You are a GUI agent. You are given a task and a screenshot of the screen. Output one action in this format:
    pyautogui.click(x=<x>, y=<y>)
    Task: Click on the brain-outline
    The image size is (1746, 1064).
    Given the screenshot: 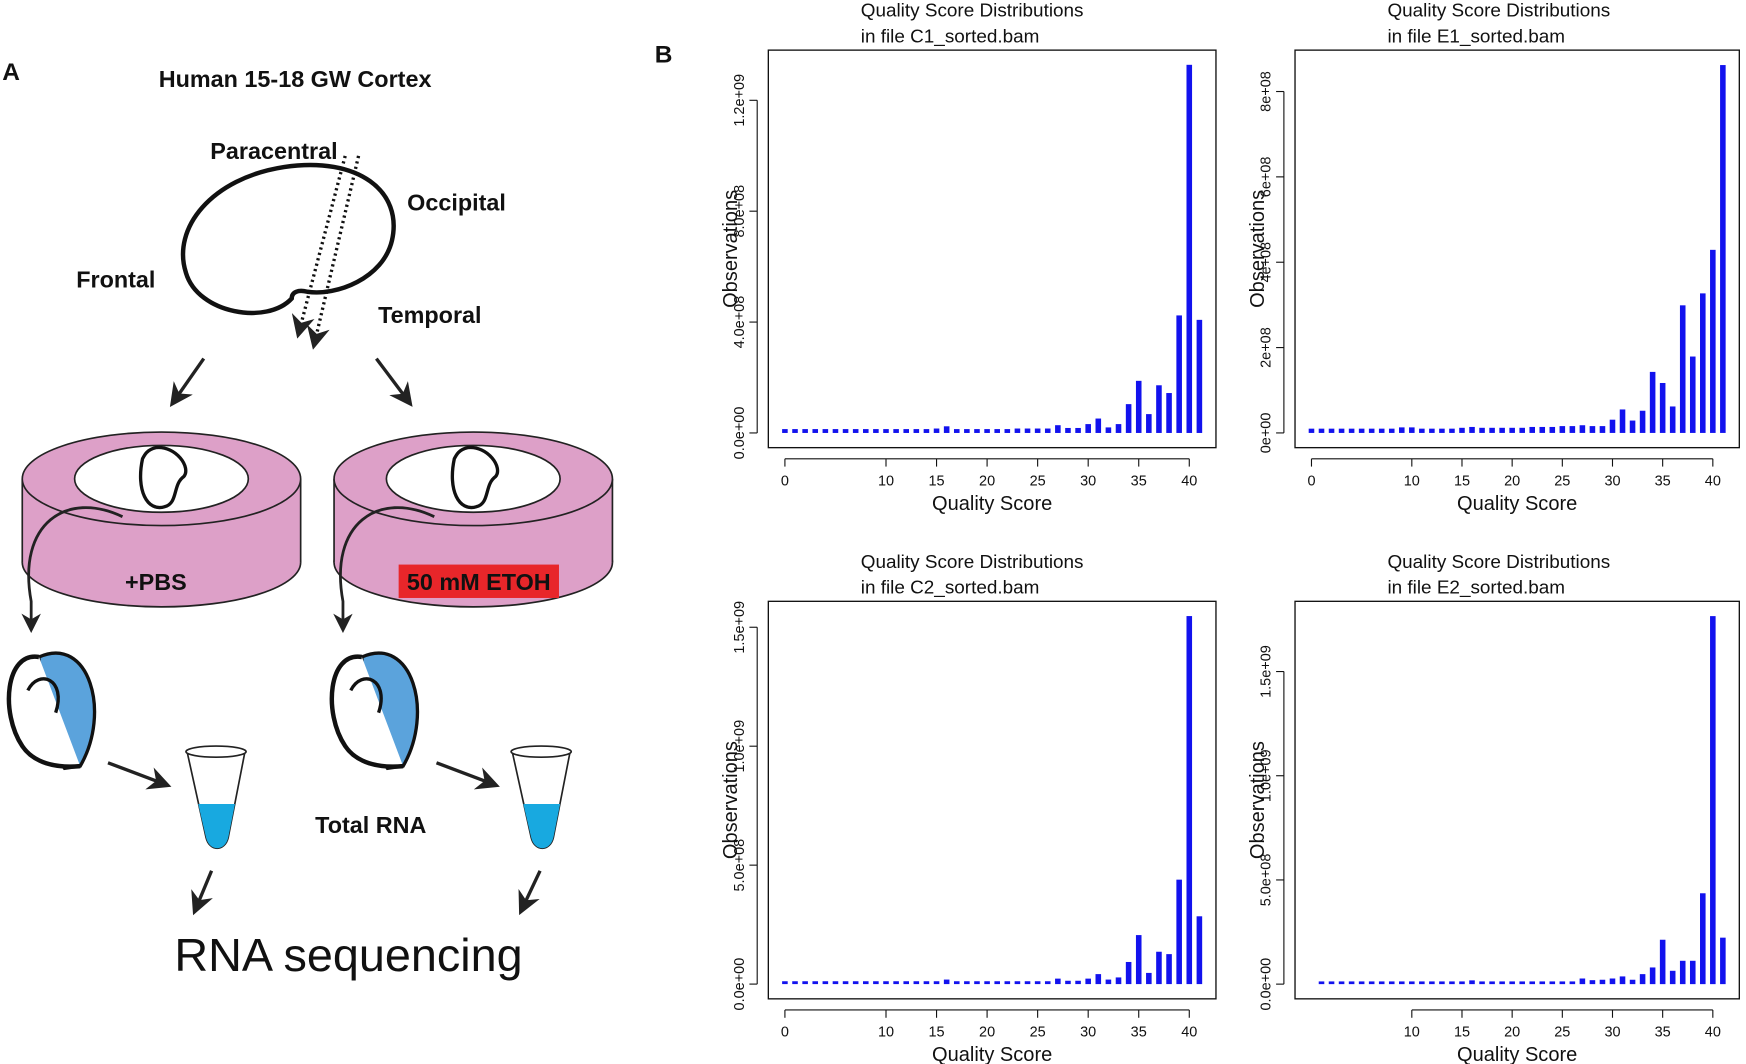 What is the action you would take?
    pyautogui.click(x=288, y=239)
    